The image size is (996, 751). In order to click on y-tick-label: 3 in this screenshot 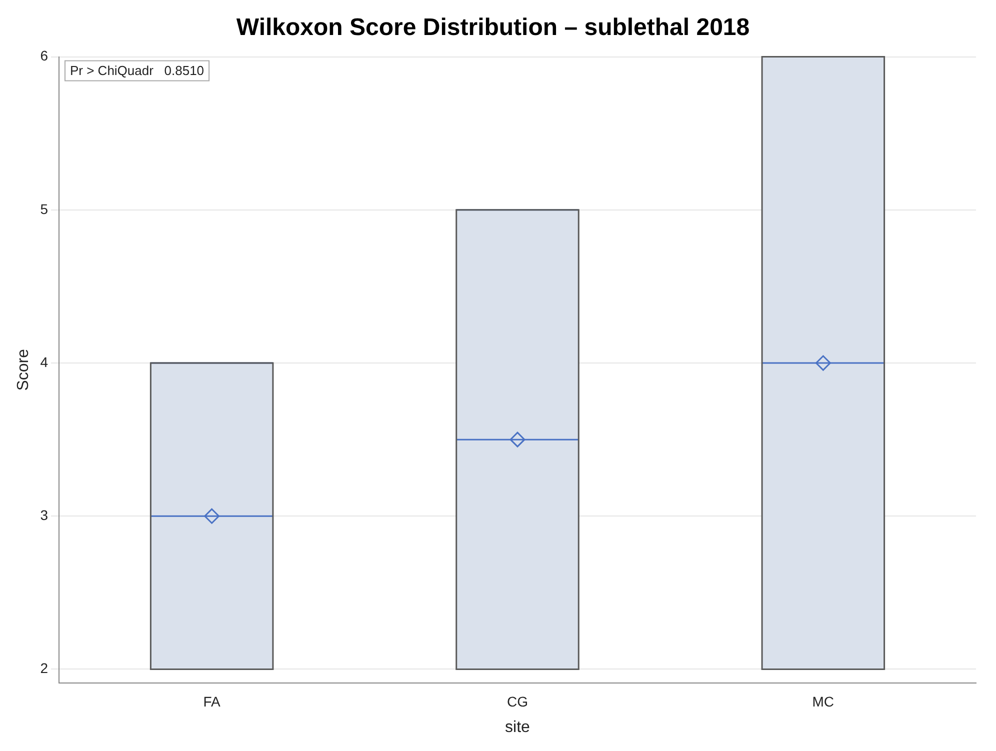, I will do `click(44, 514)`.